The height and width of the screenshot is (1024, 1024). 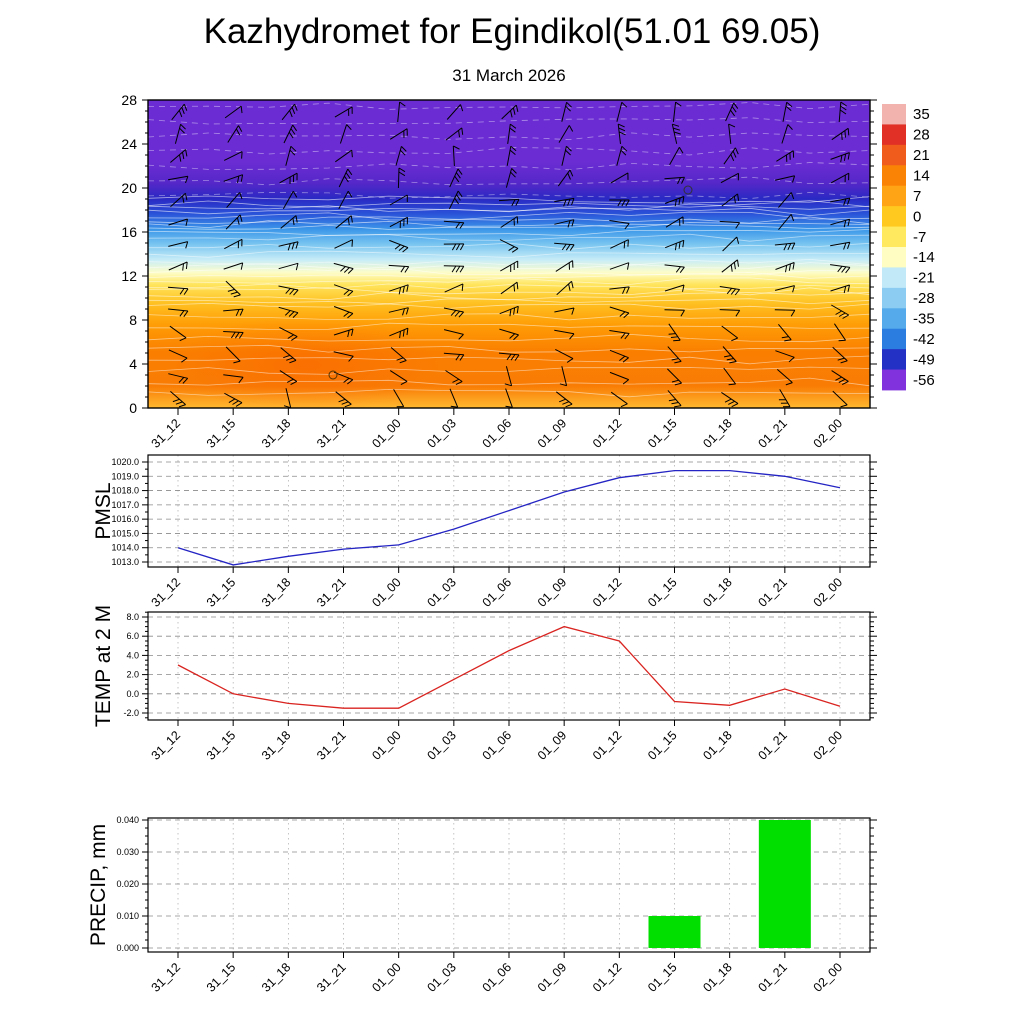 I want to click on time-tick-label: 01_21, so click(x=772, y=977).